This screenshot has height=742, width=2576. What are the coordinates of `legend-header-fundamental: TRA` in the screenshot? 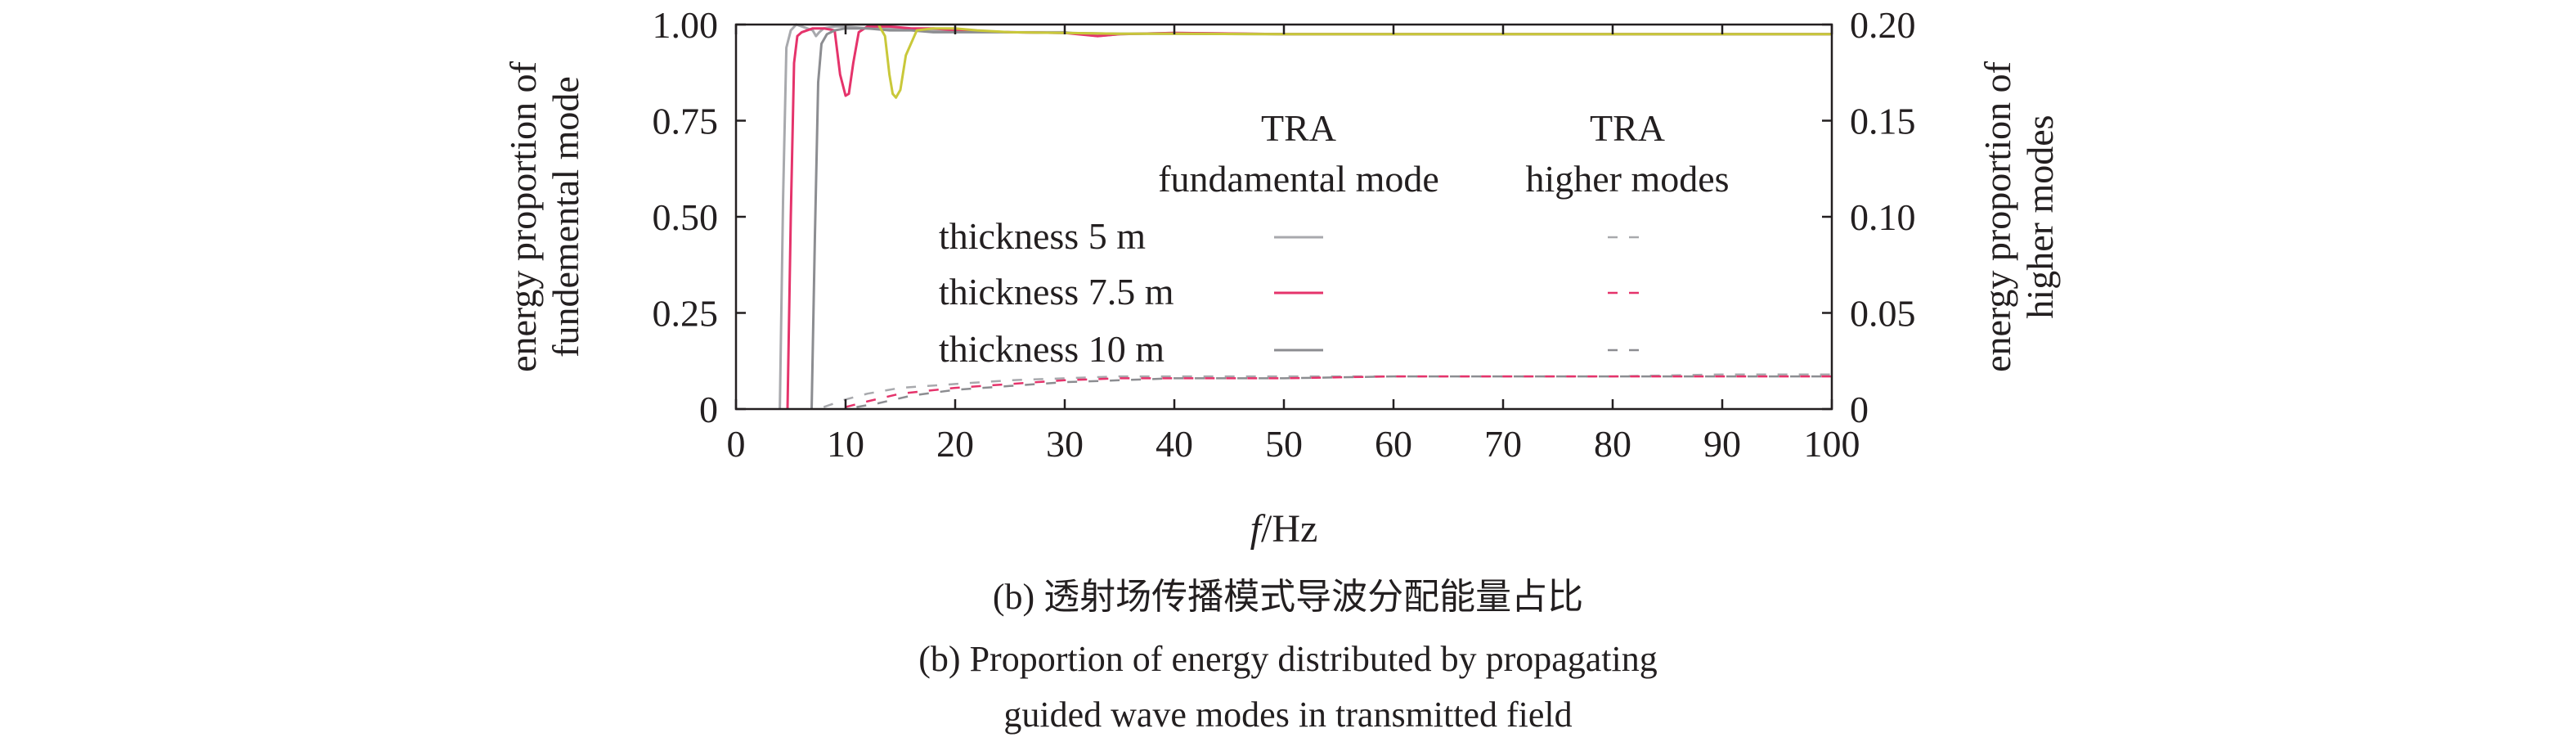 It's located at (1298, 128).